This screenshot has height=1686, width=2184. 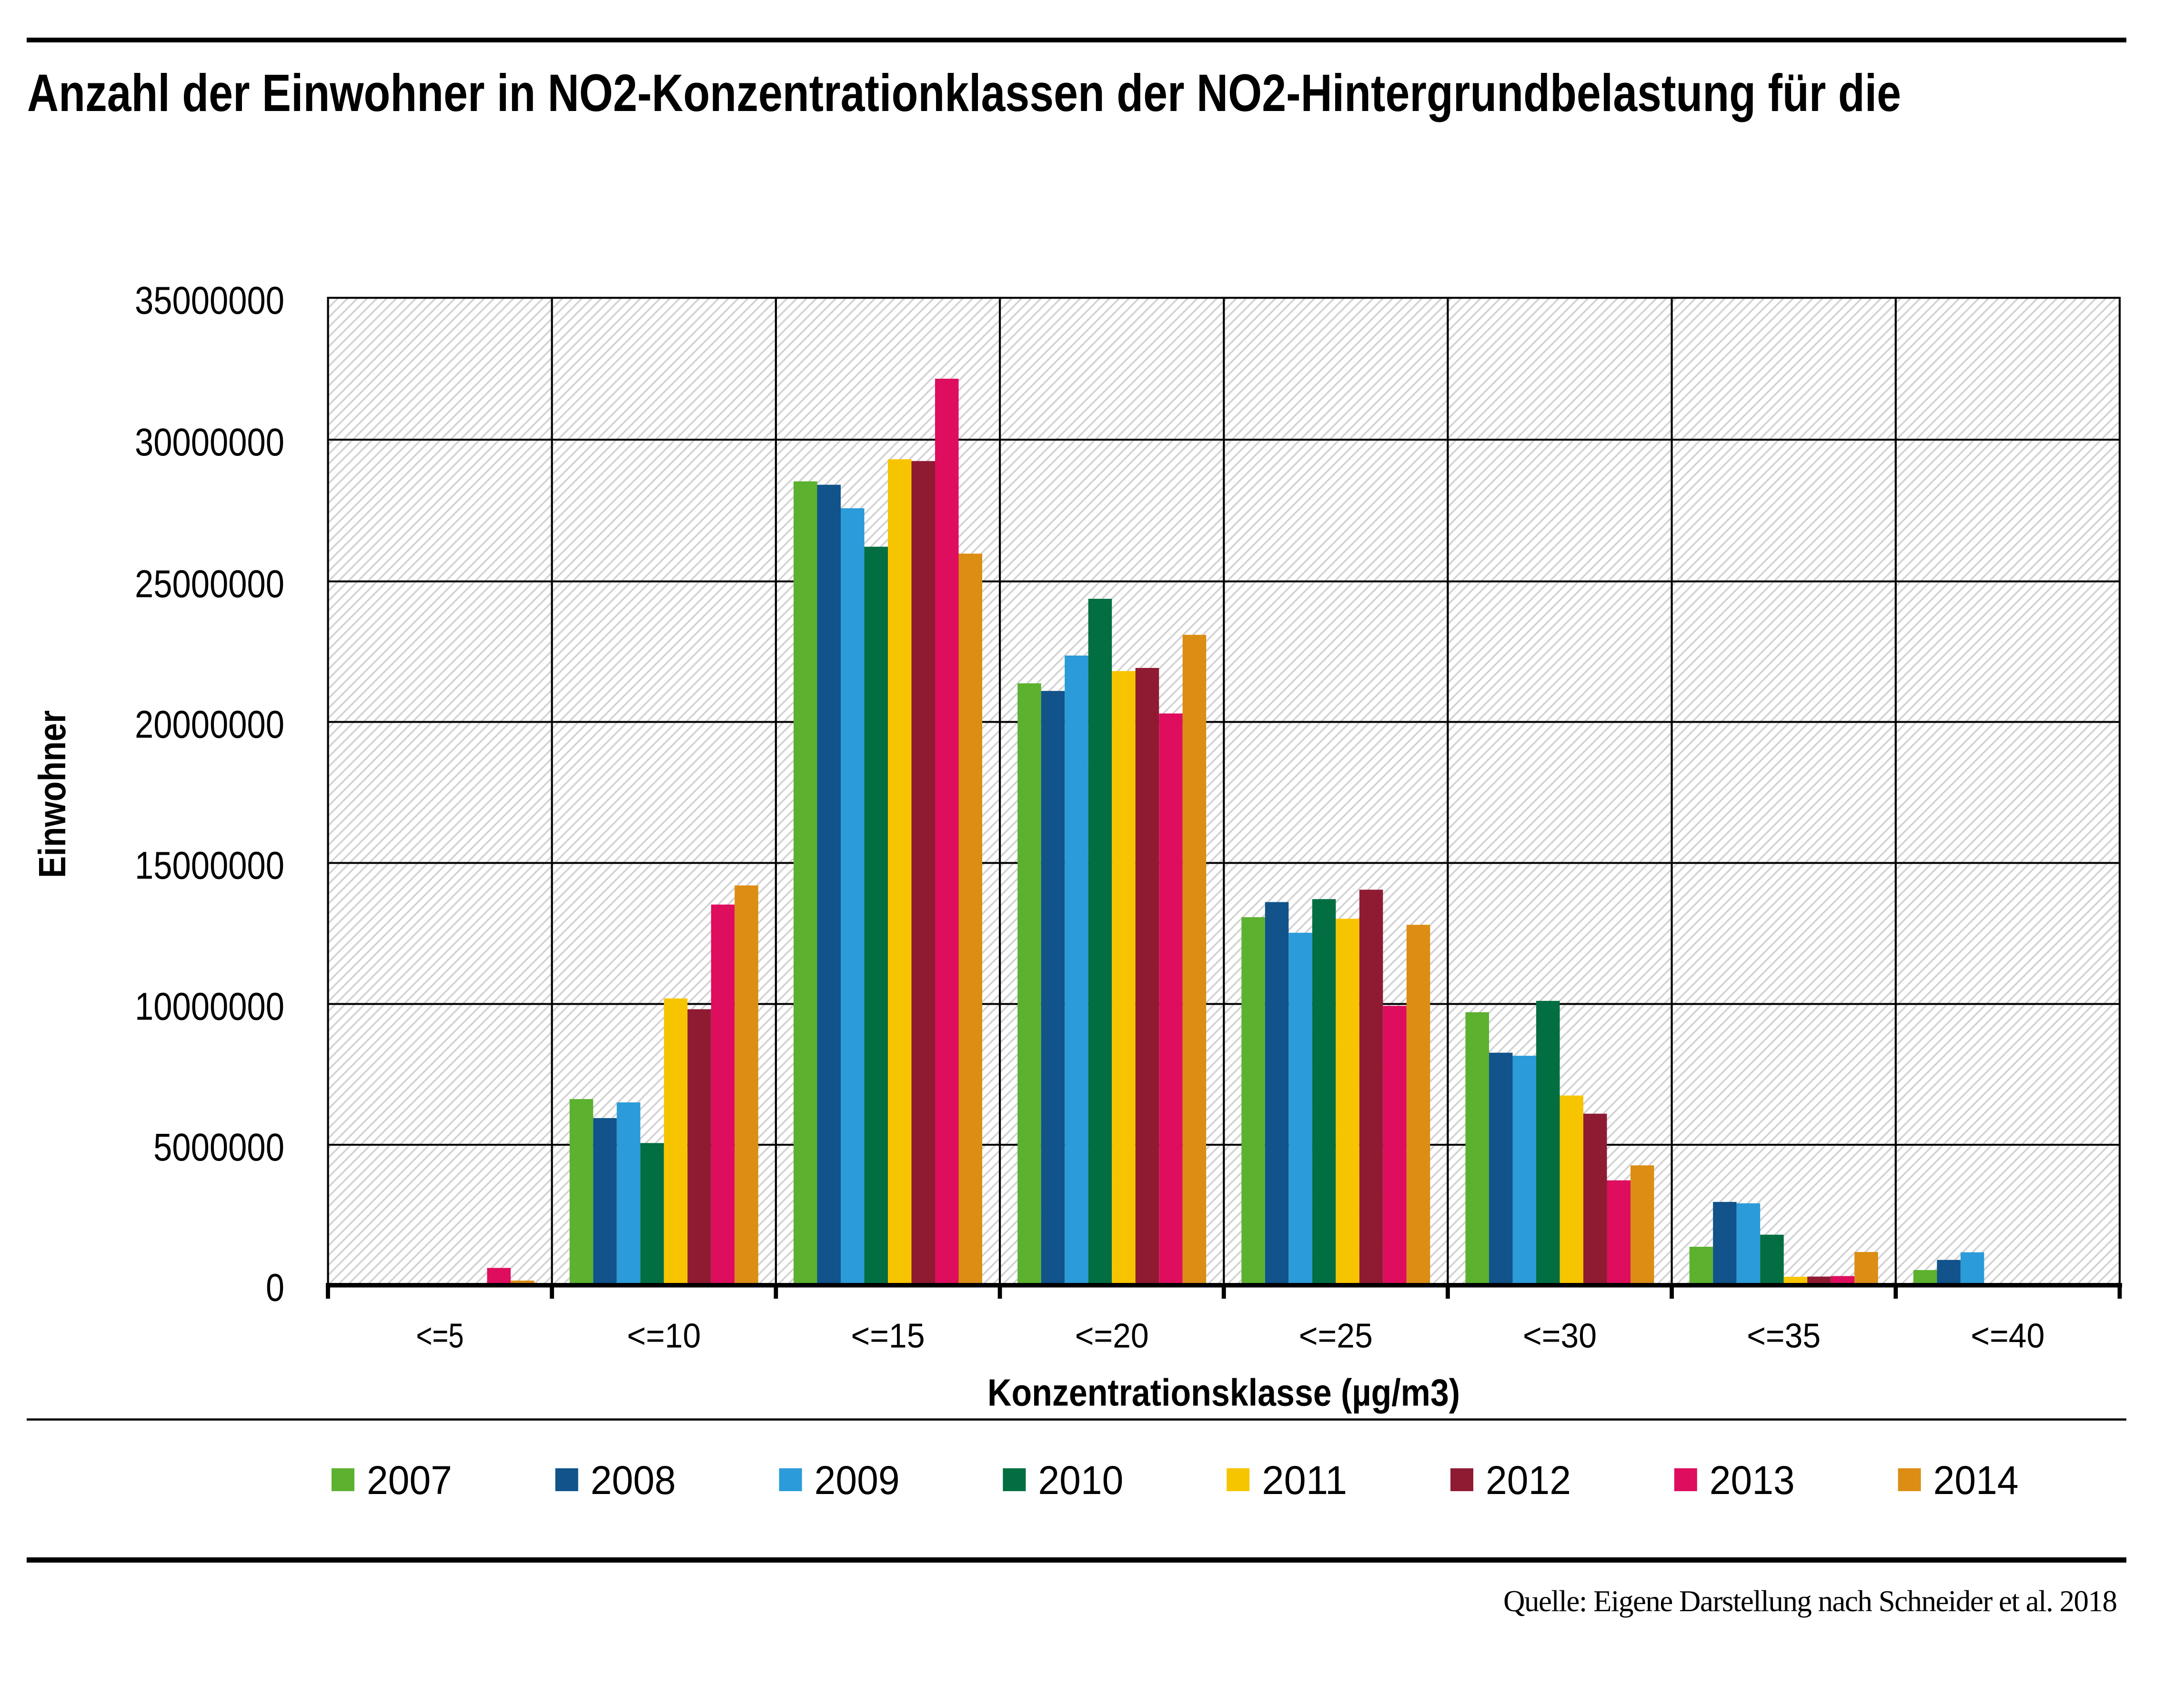 What do you see at coordinates (218, 1147) in the screenshot?
I see `svg-text: 5000000` at bounding box center [218, 1147].